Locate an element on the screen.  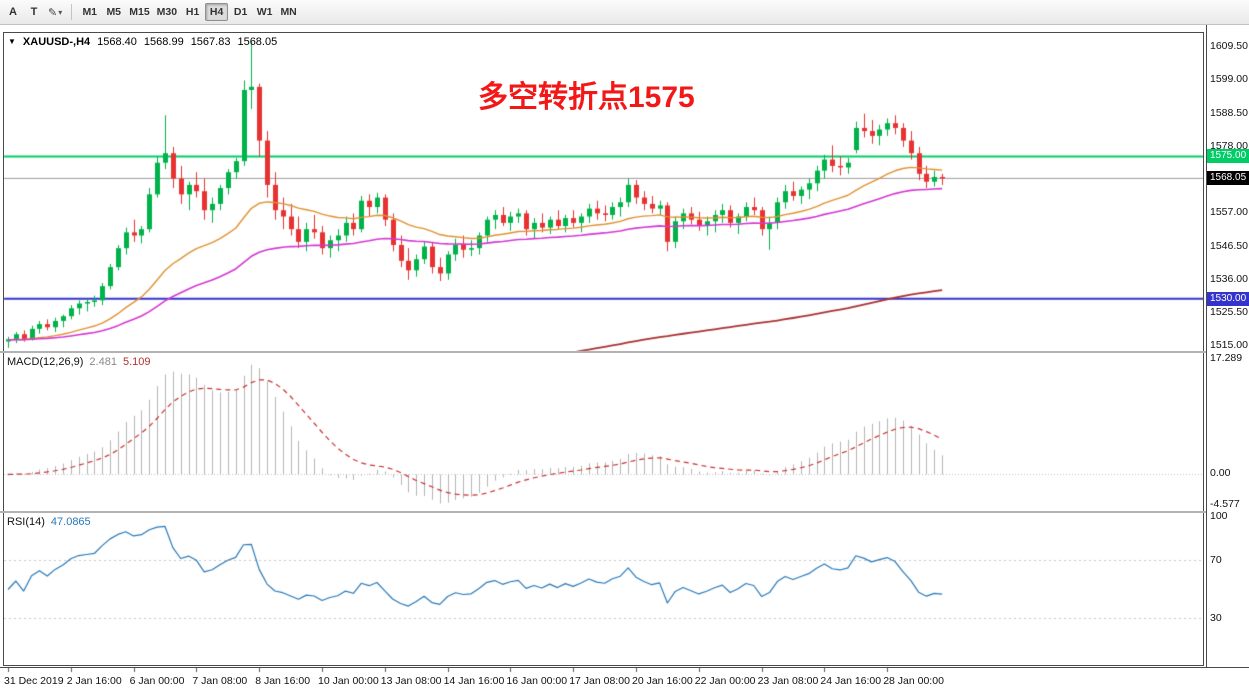
price-tick: 1515.00 is located at coordinates (1229, 345).